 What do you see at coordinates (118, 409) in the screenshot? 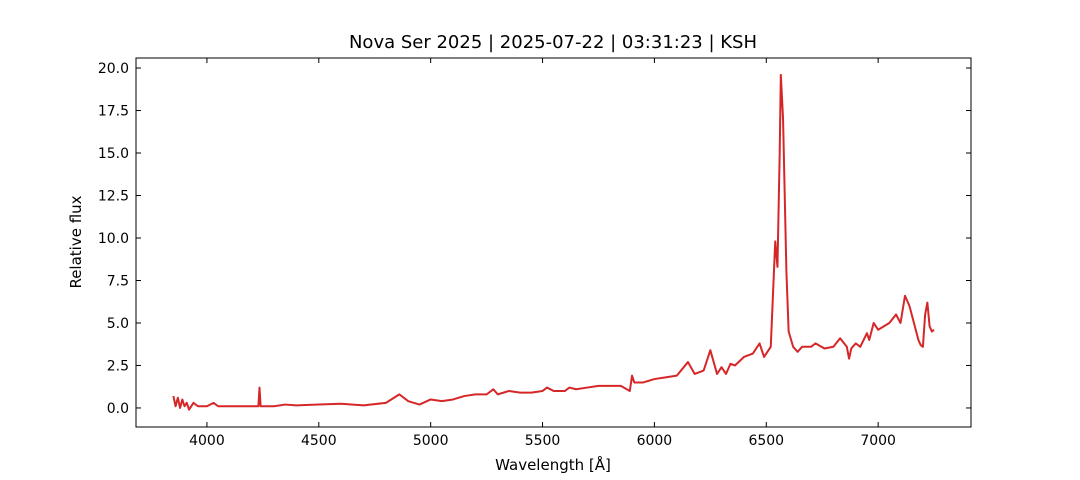
I see `y-tick-label: 0.0` at bounding box center [118, 409].